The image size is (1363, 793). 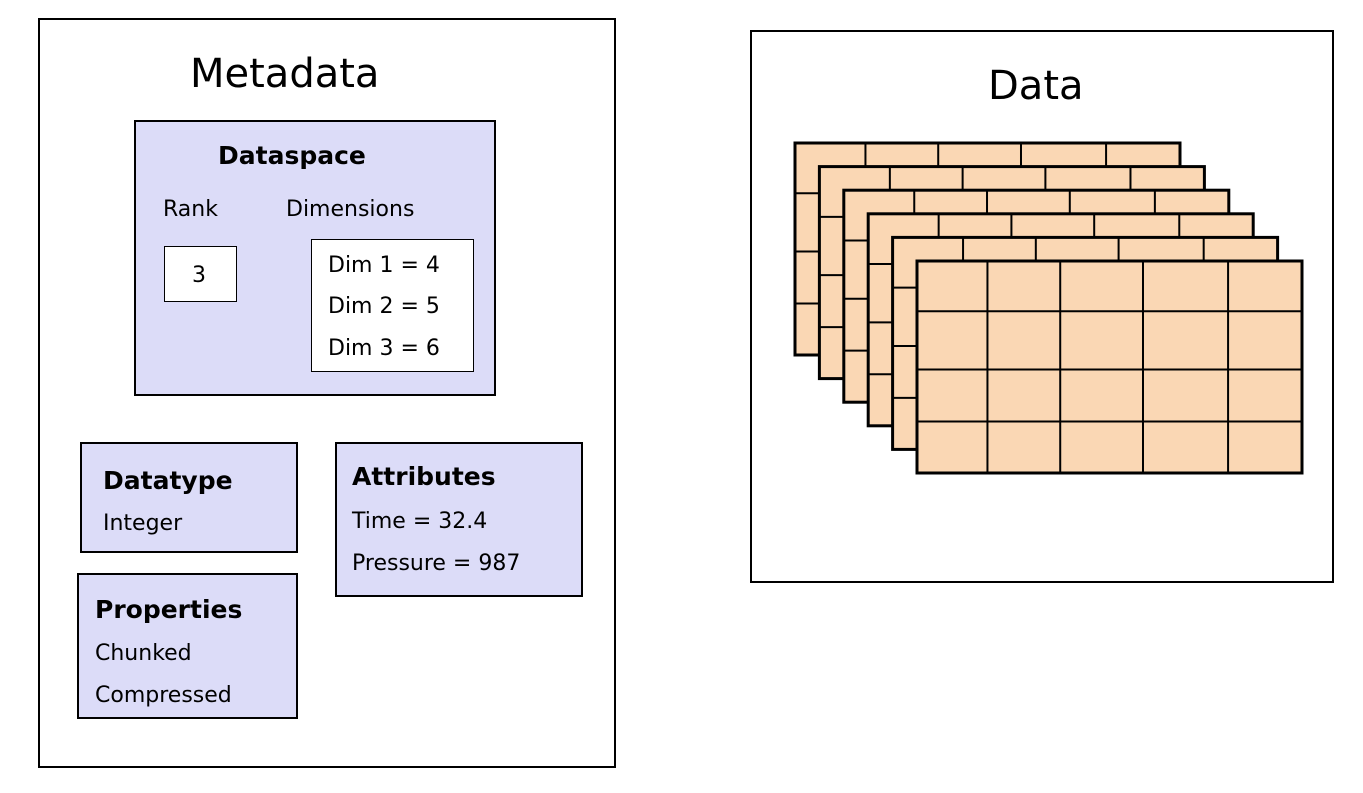 What do you see at coordinates (384, 306) in the screenshot?
I see `dim-2-value: Dim 2 = 5` at bounding box center [384, 306].